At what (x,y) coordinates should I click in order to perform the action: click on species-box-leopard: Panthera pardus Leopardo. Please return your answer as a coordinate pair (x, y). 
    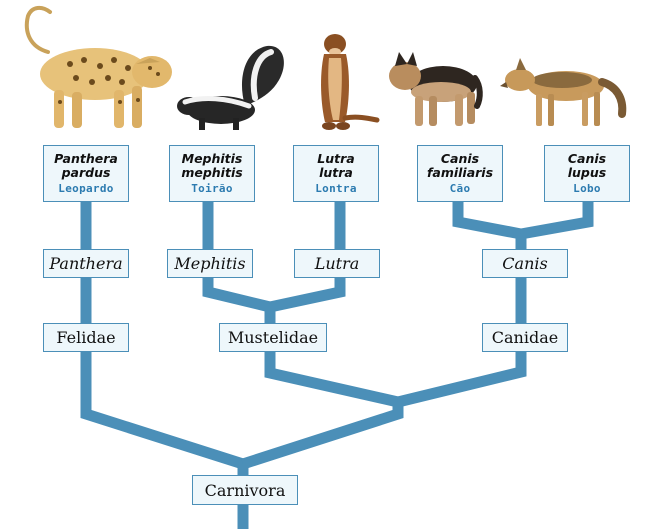
    Looking at the image, I should click on (86, 173).